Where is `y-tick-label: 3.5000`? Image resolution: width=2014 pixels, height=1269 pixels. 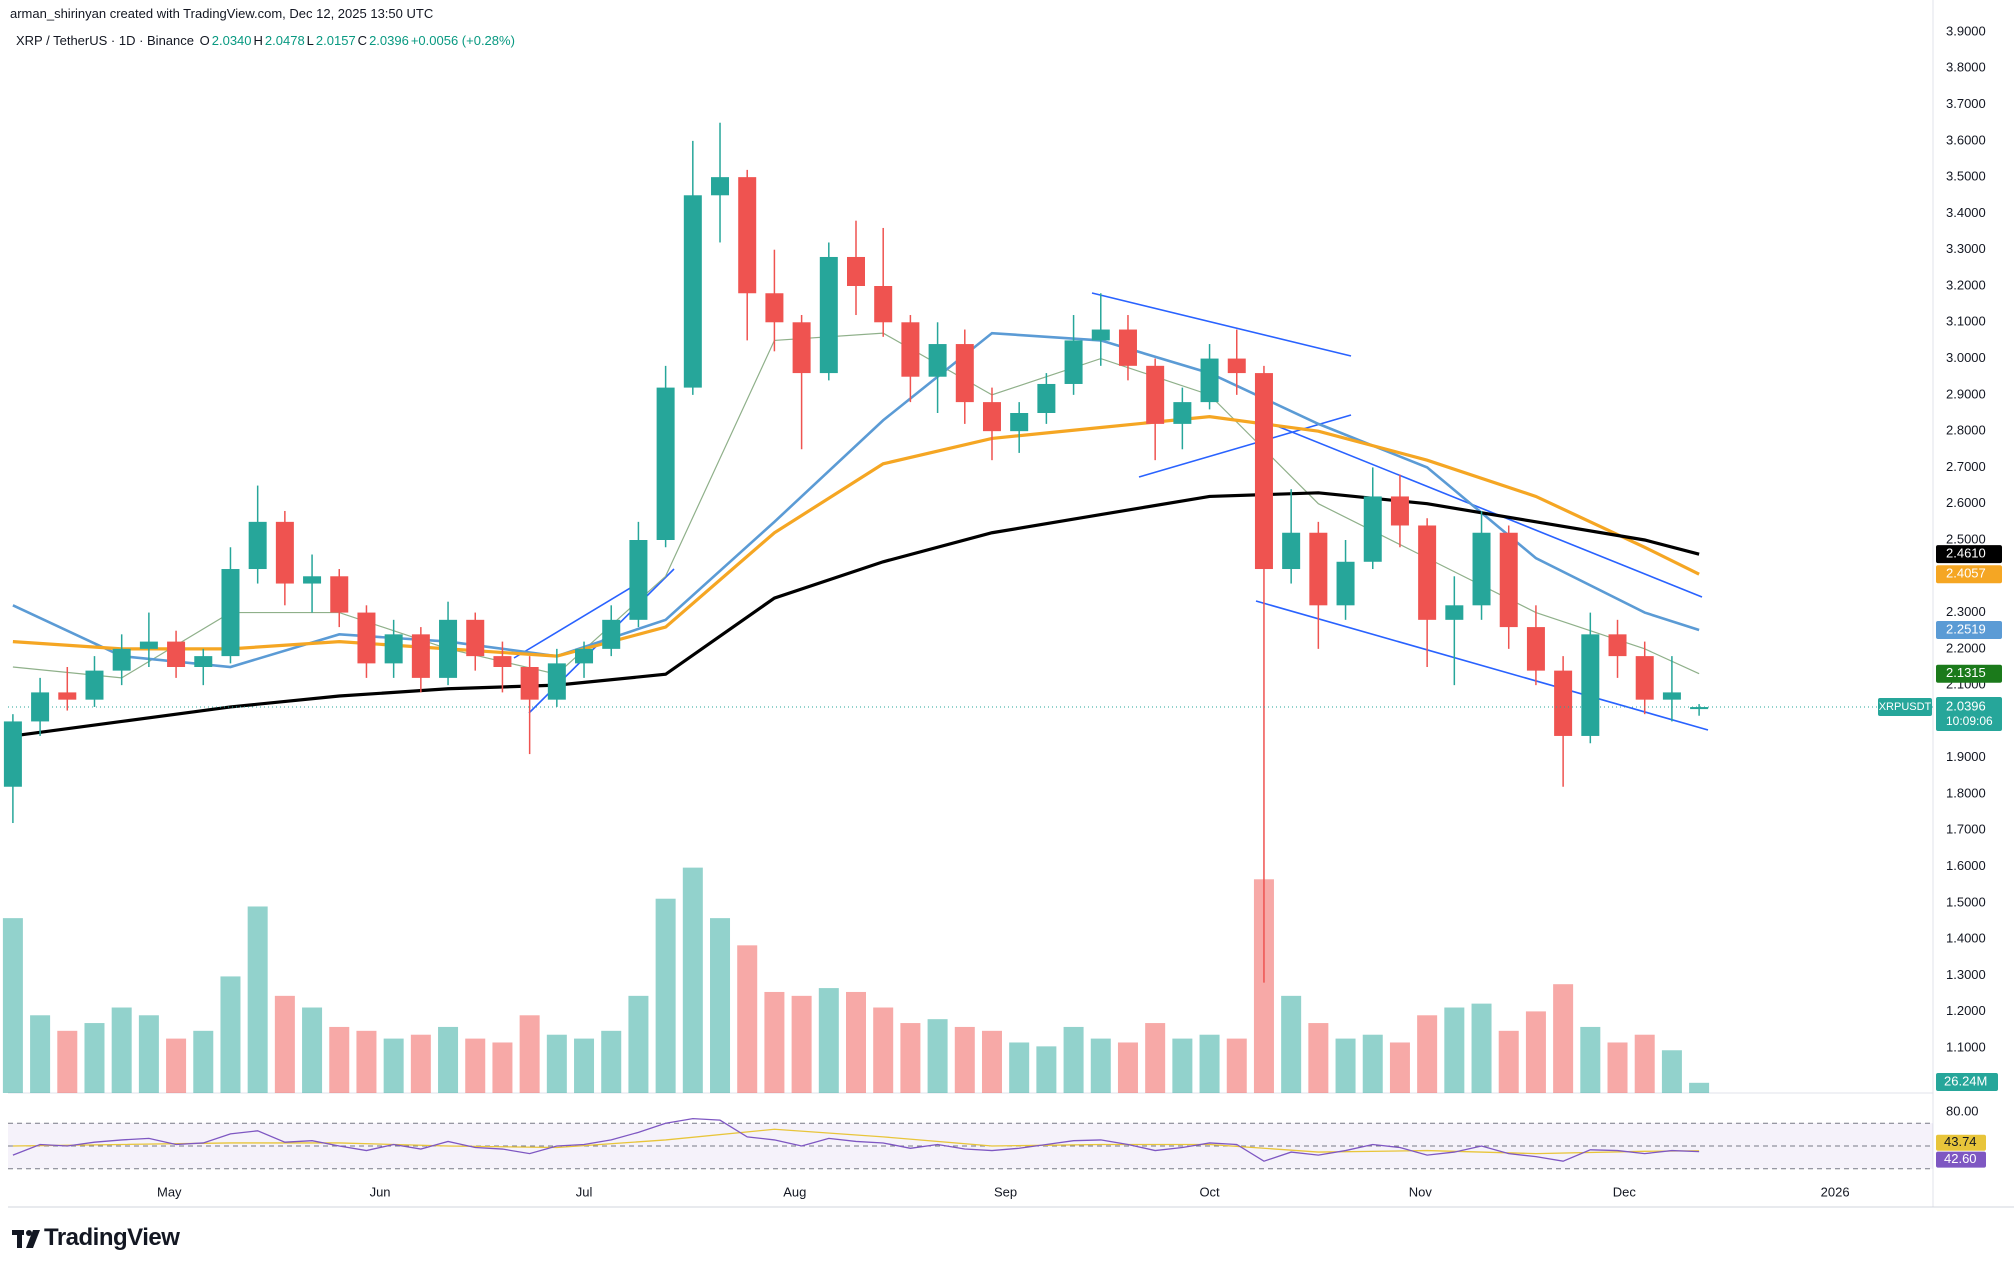 y-tick-label: 3.5000 is located at coordinates (1966, 176).